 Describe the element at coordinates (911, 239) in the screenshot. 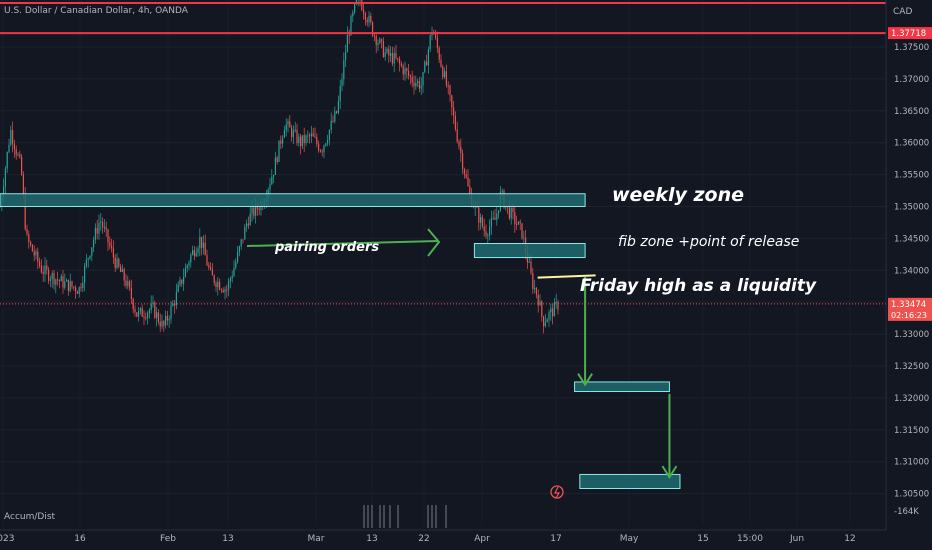

I see `y-tick-label: 1.34500` at that location.